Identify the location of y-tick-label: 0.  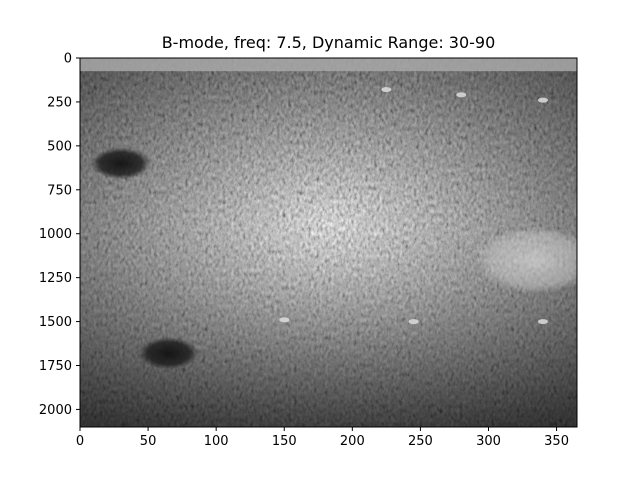
(68, 59).